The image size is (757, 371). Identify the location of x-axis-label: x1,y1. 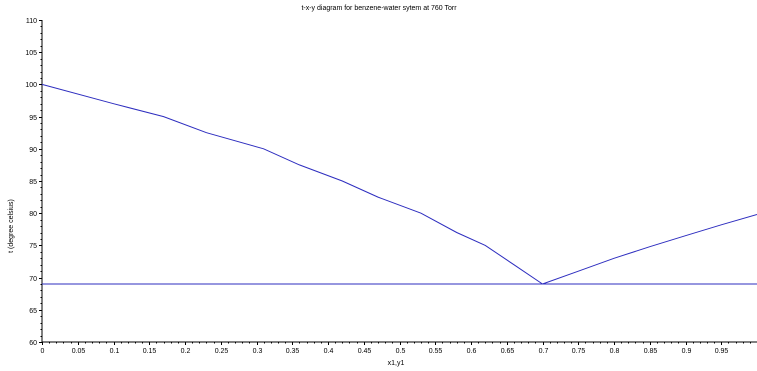
(396, 363).